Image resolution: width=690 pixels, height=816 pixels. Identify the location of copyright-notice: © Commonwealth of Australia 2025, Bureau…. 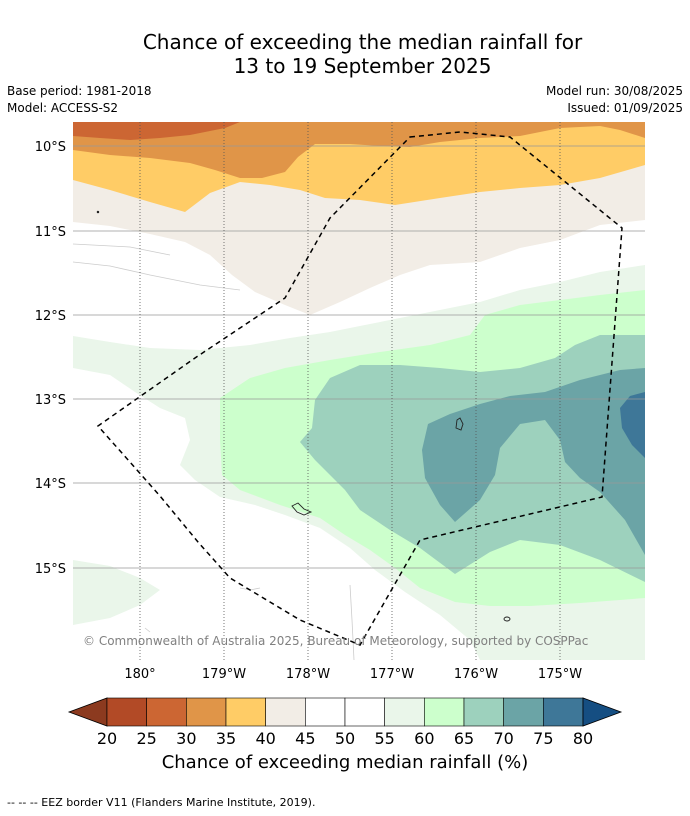
(335, 641).